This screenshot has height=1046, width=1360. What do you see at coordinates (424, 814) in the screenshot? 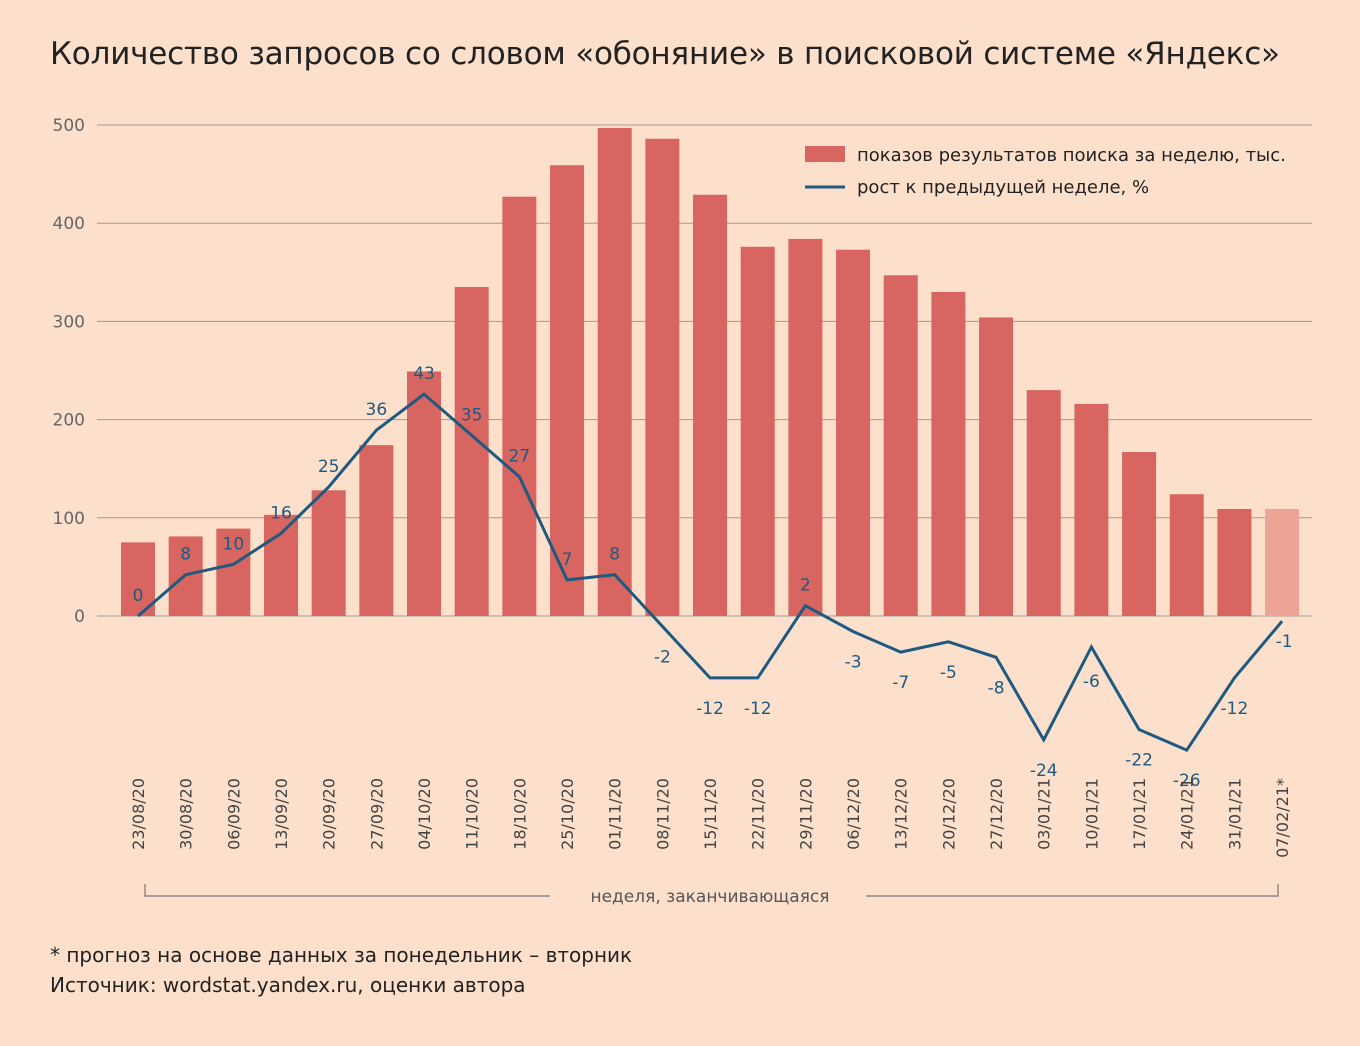
I see `x-tick-label: 04/10/20` at bounding box center [424, 814].